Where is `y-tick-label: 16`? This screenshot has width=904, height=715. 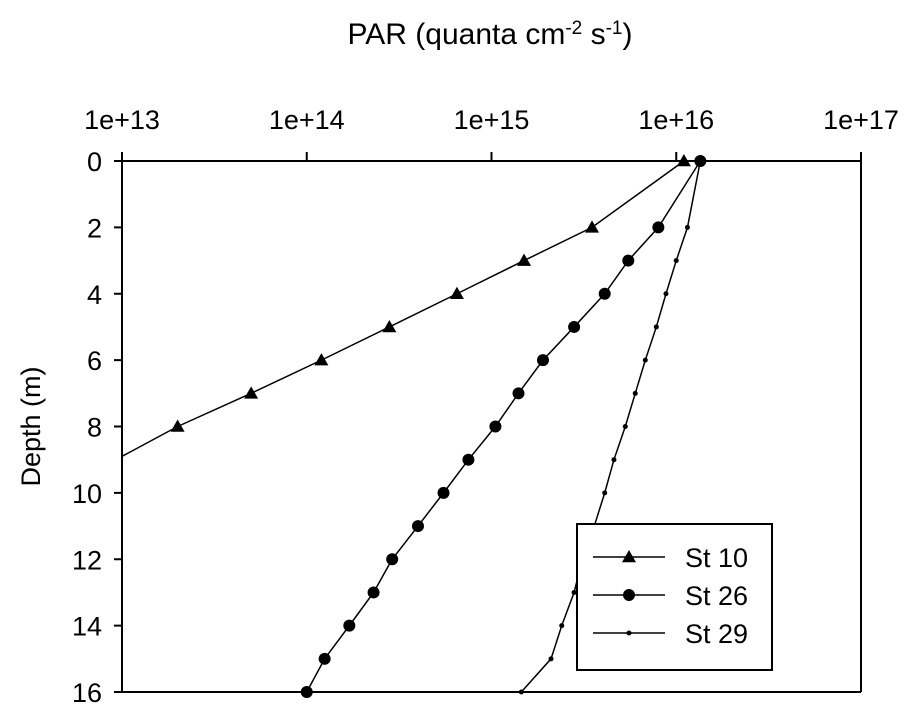 y-tick-label: 16 is located at coordinates (87, 693).